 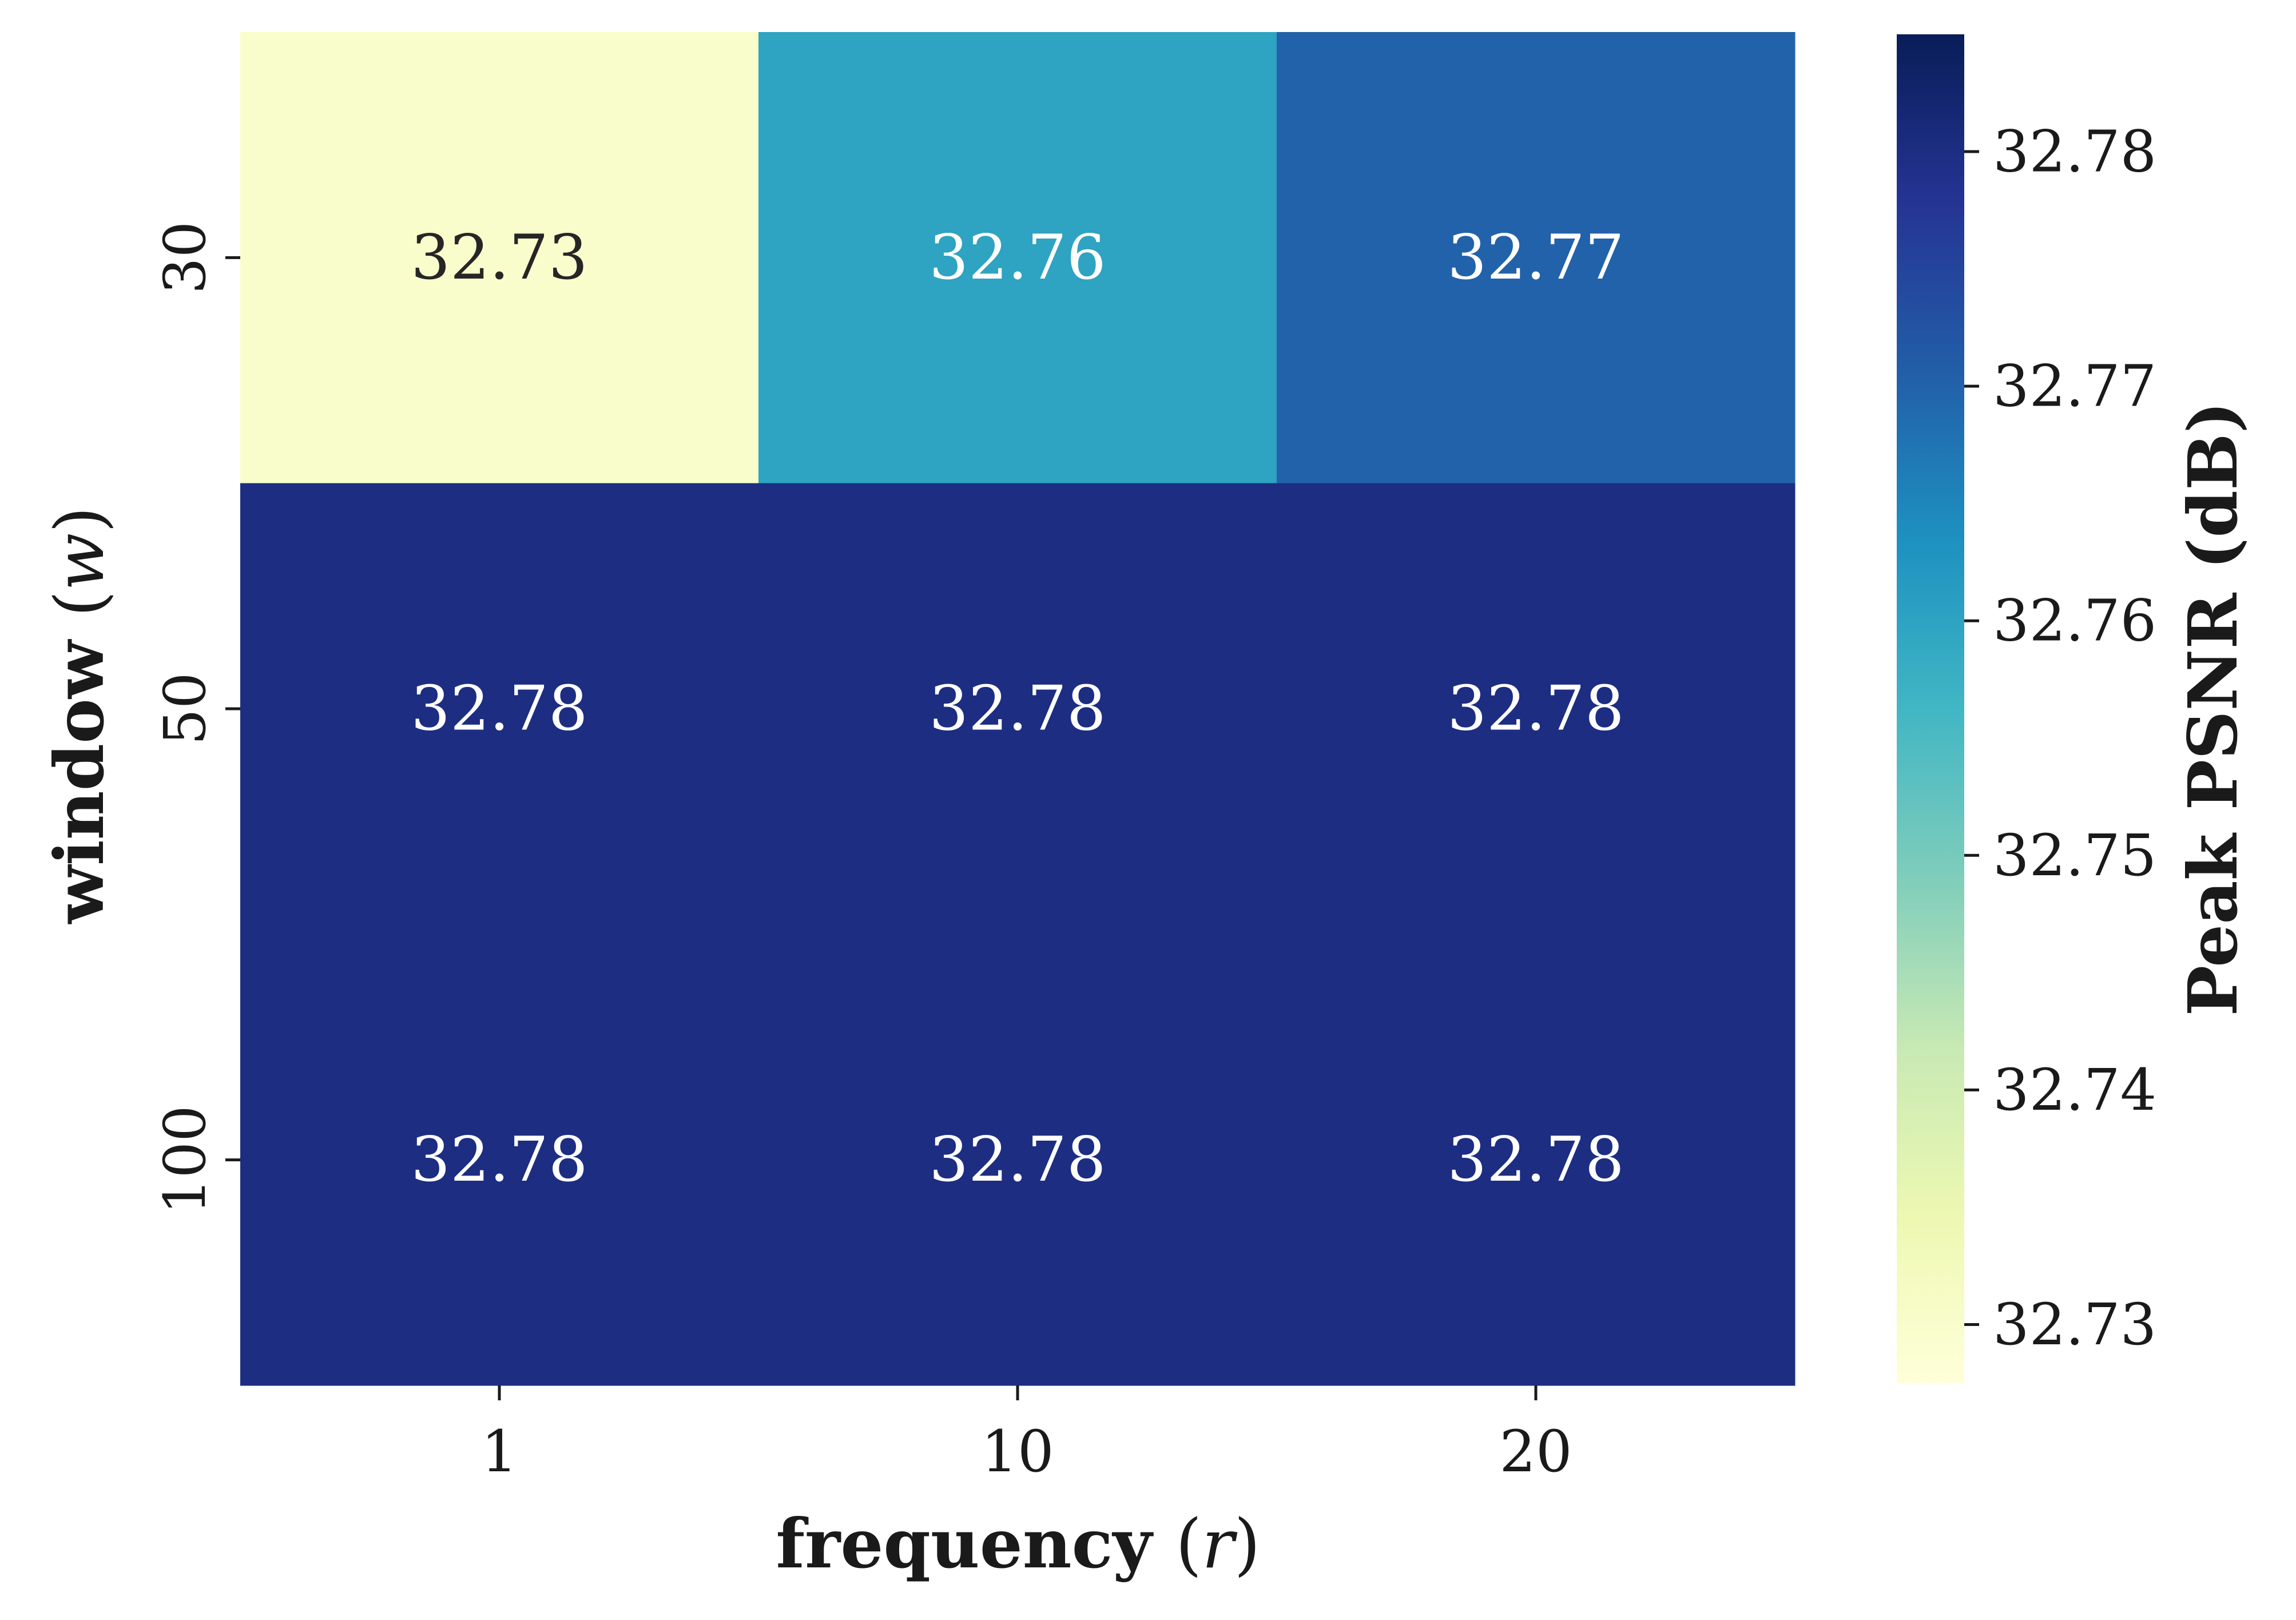 I want to click on y-axis: 30 50 100, so click(x=196, y=717).